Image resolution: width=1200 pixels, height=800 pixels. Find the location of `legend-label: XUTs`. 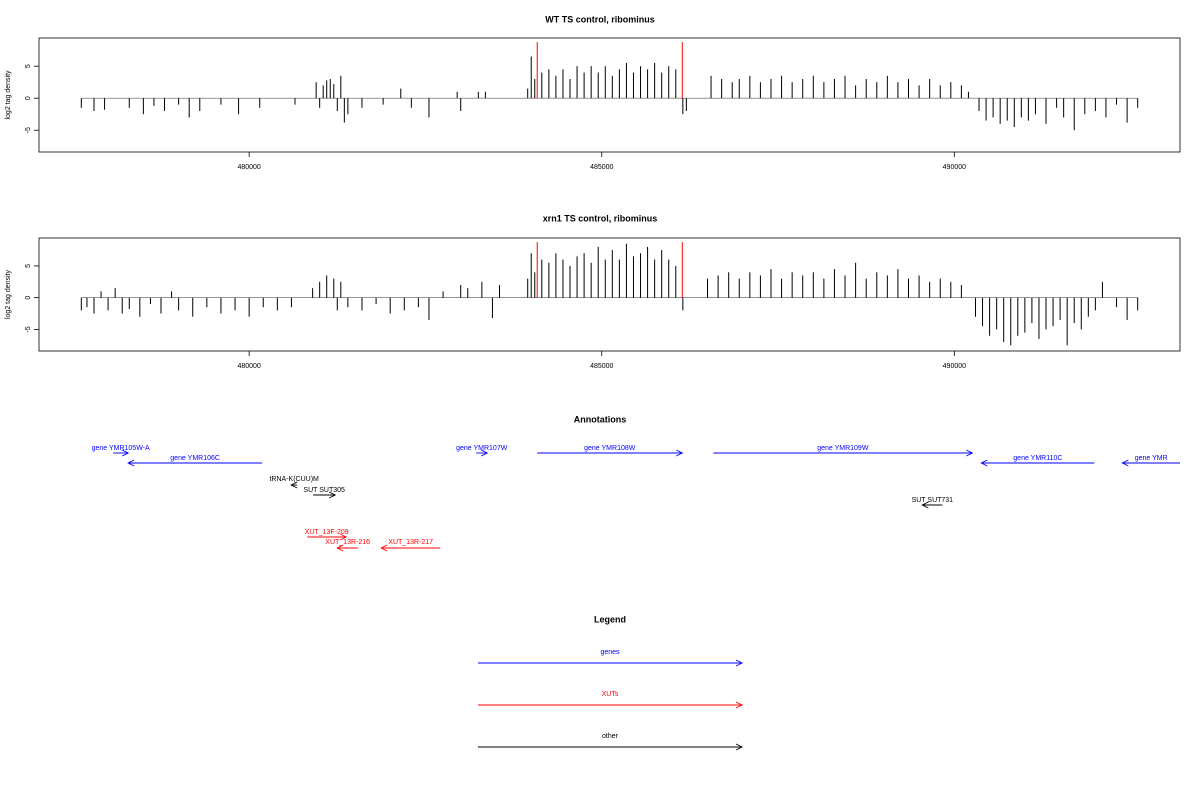

legend-label: XUTs is located at coordinates (610, 694).